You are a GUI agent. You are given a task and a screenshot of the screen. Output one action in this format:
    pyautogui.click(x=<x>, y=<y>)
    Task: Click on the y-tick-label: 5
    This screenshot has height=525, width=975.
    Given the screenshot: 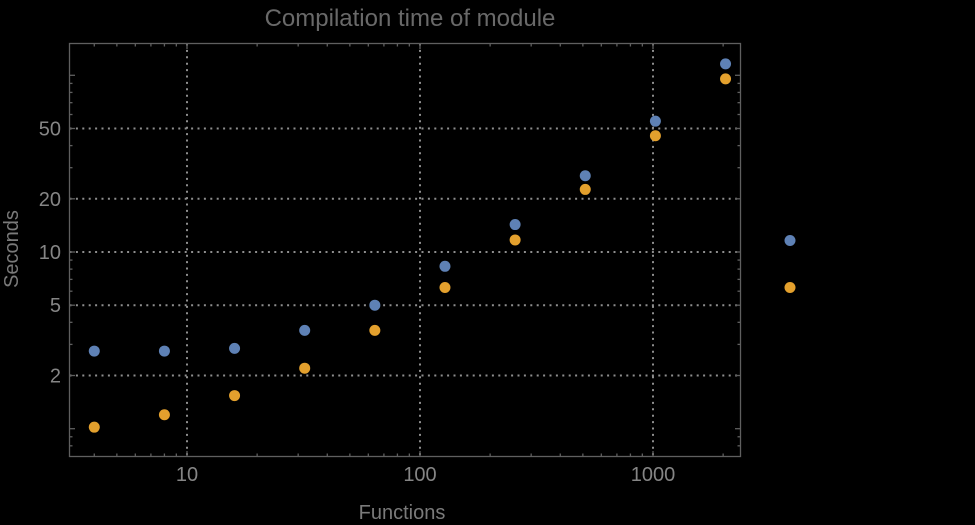 What is the action you would take?
    pyautogui.click(x=55, y=306)
    